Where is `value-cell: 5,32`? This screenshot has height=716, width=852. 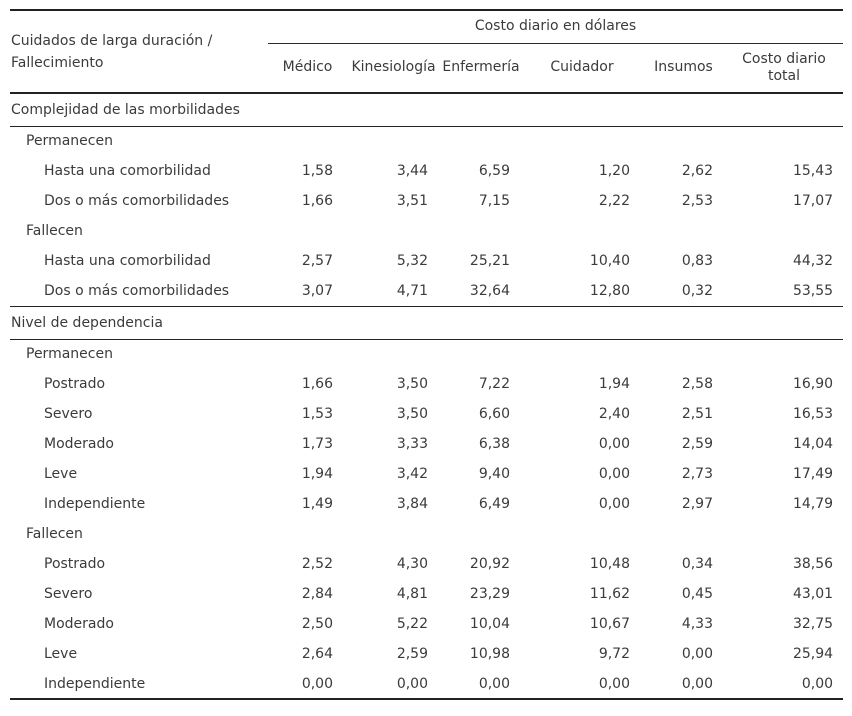
value-cell: 5,32 is located at coordinates (412, 261).